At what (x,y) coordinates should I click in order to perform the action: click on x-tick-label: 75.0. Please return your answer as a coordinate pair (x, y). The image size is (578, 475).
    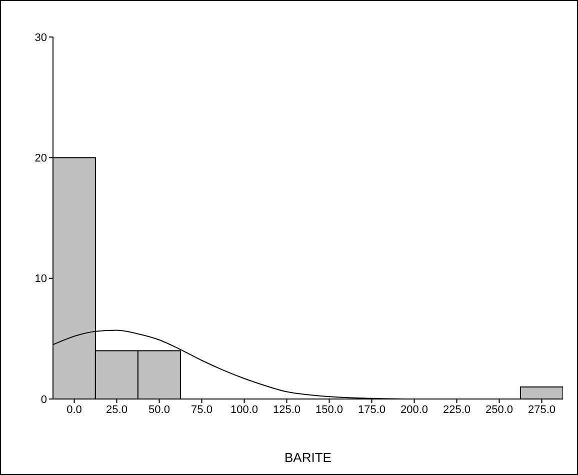
    Looking at the image, I should click on (201, 410).